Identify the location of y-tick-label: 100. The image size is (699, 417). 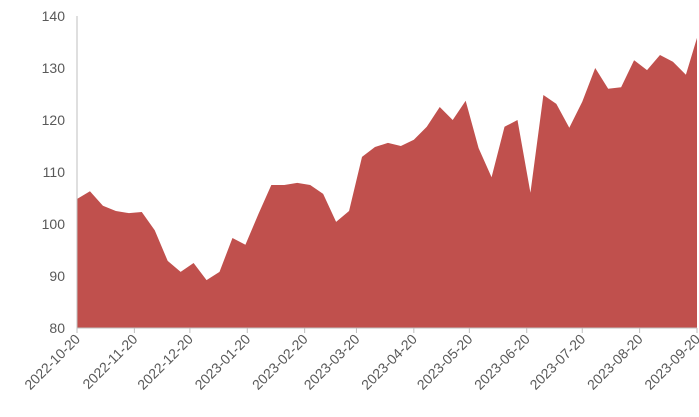
(54, 224).